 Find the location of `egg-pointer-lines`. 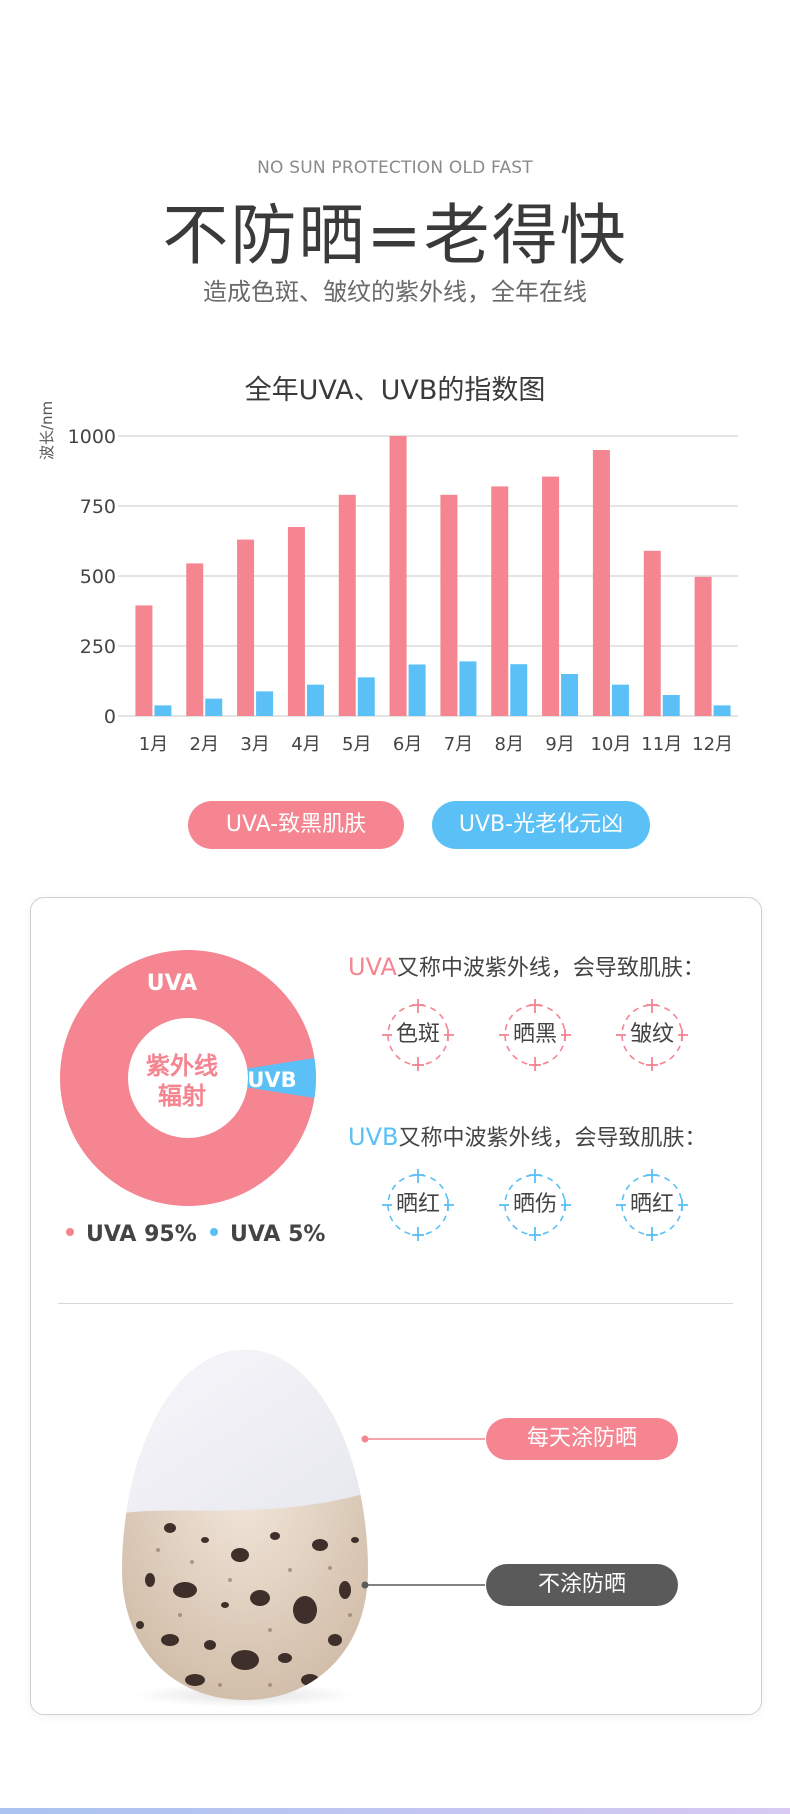

egg-pointer-lines is located at coordinates (423, 1512).